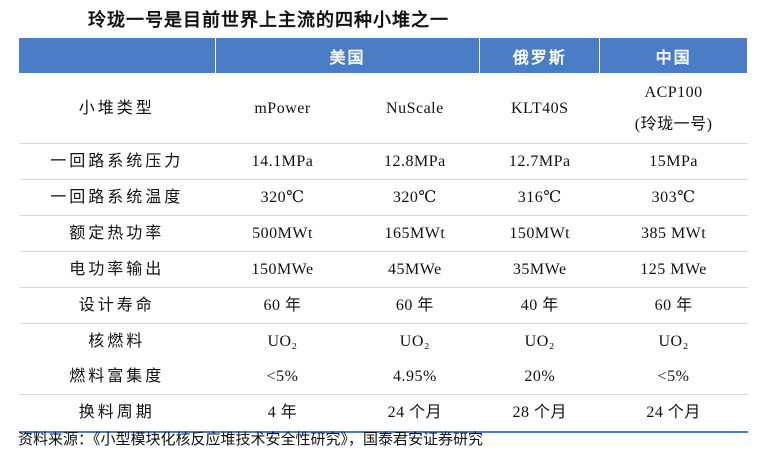 Image resolution: width=769 pixels, height=457 pixels. I want to click on header-row: 美国 俄罗斯 中国, so click(383, 55).